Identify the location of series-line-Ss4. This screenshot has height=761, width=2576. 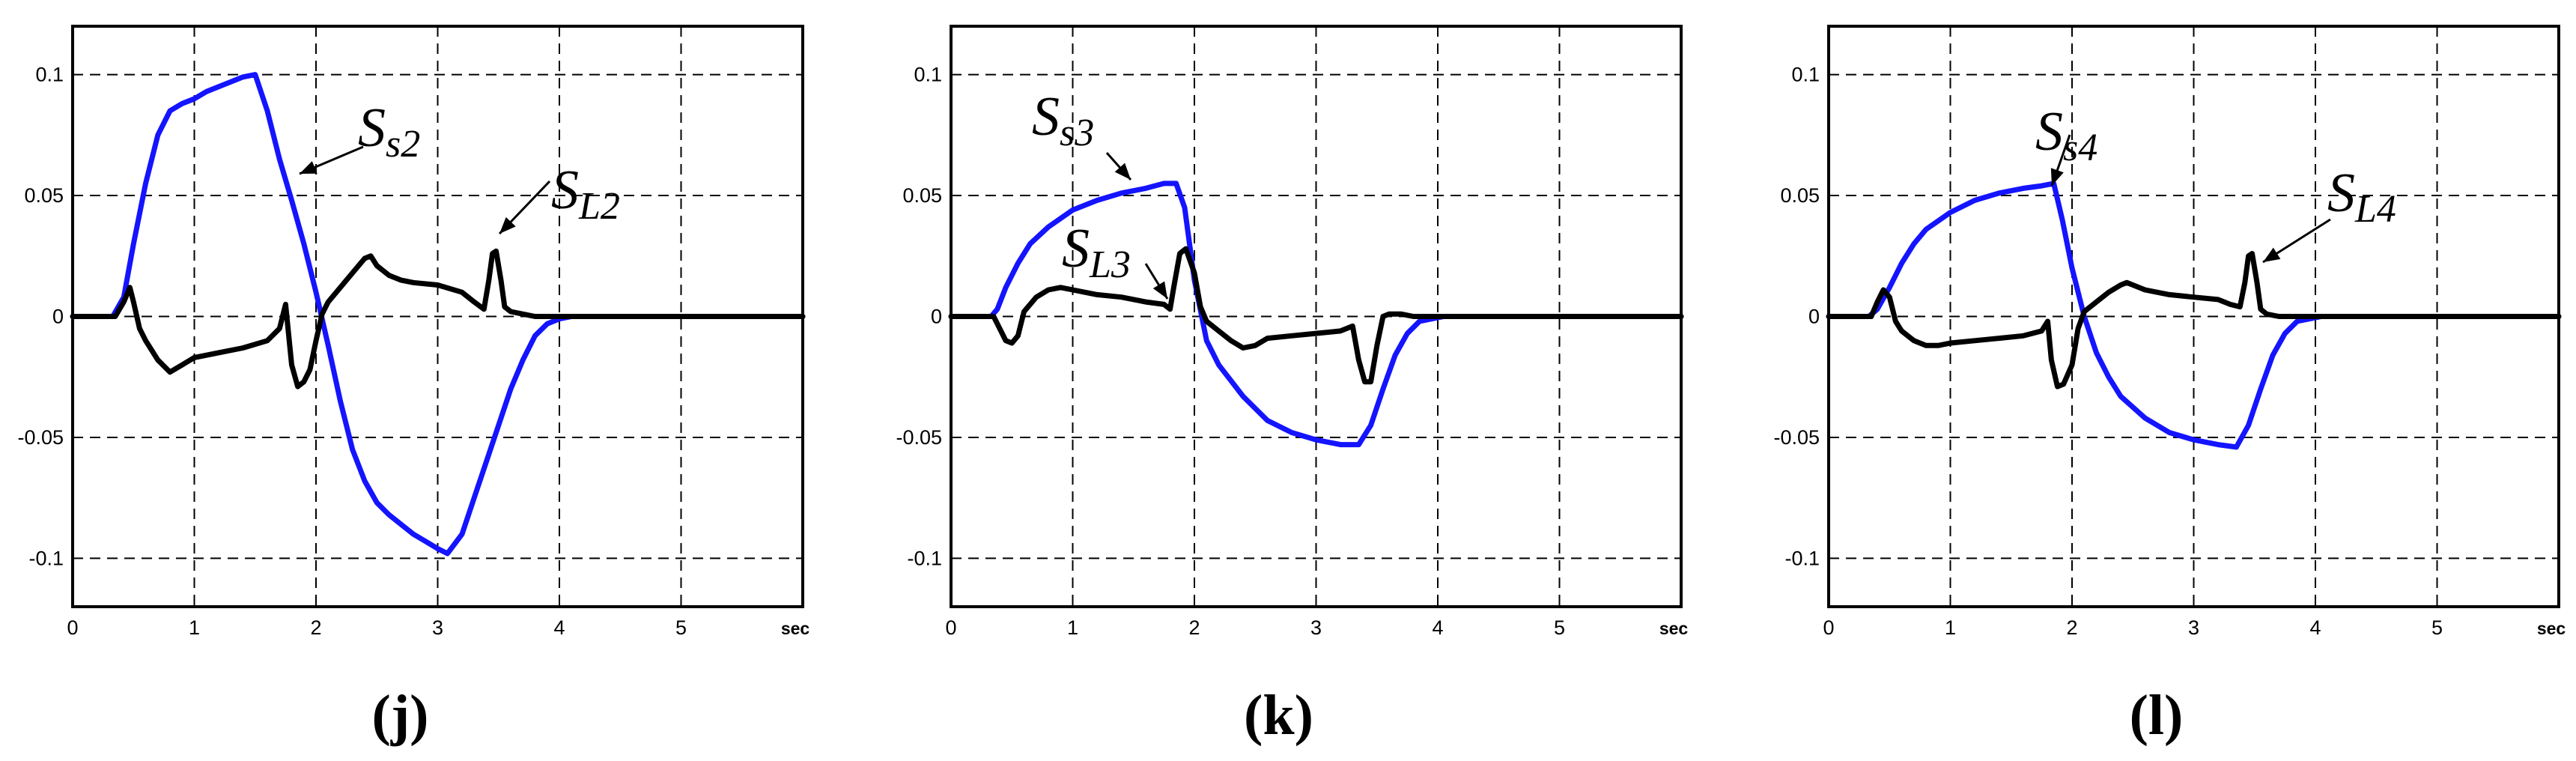
(2194, 315).